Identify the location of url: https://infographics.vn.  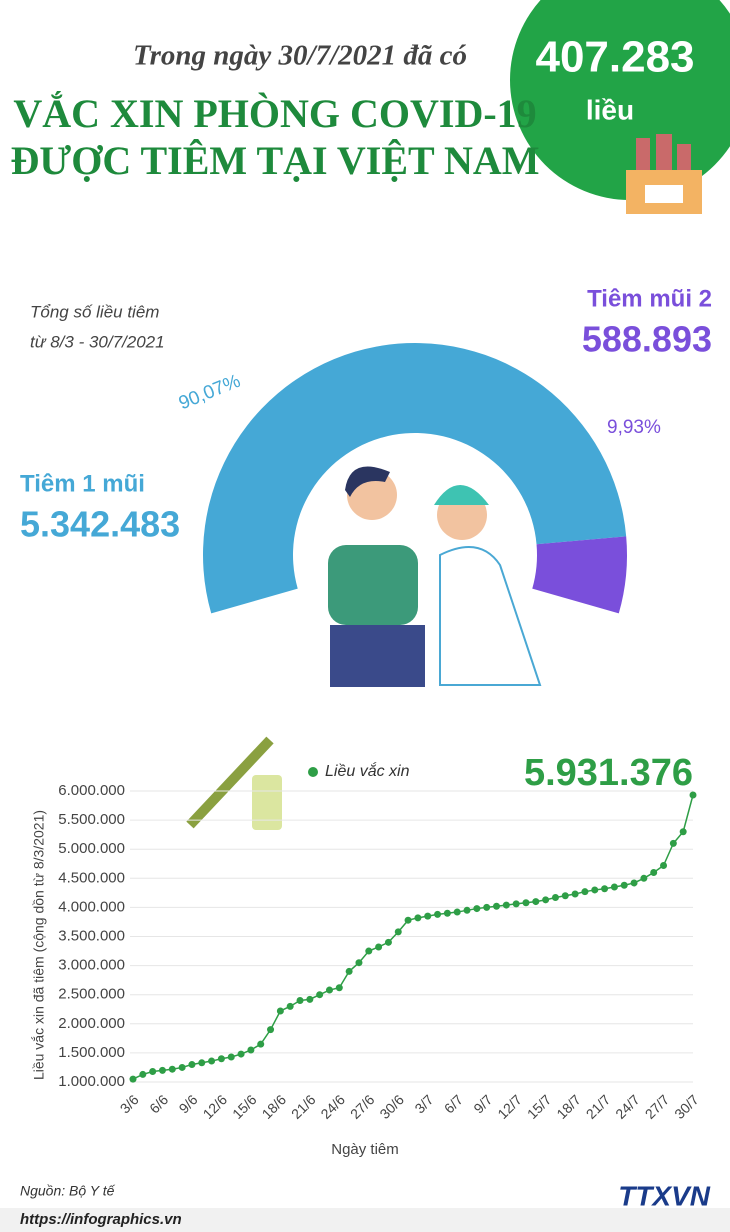
(101, 1219).